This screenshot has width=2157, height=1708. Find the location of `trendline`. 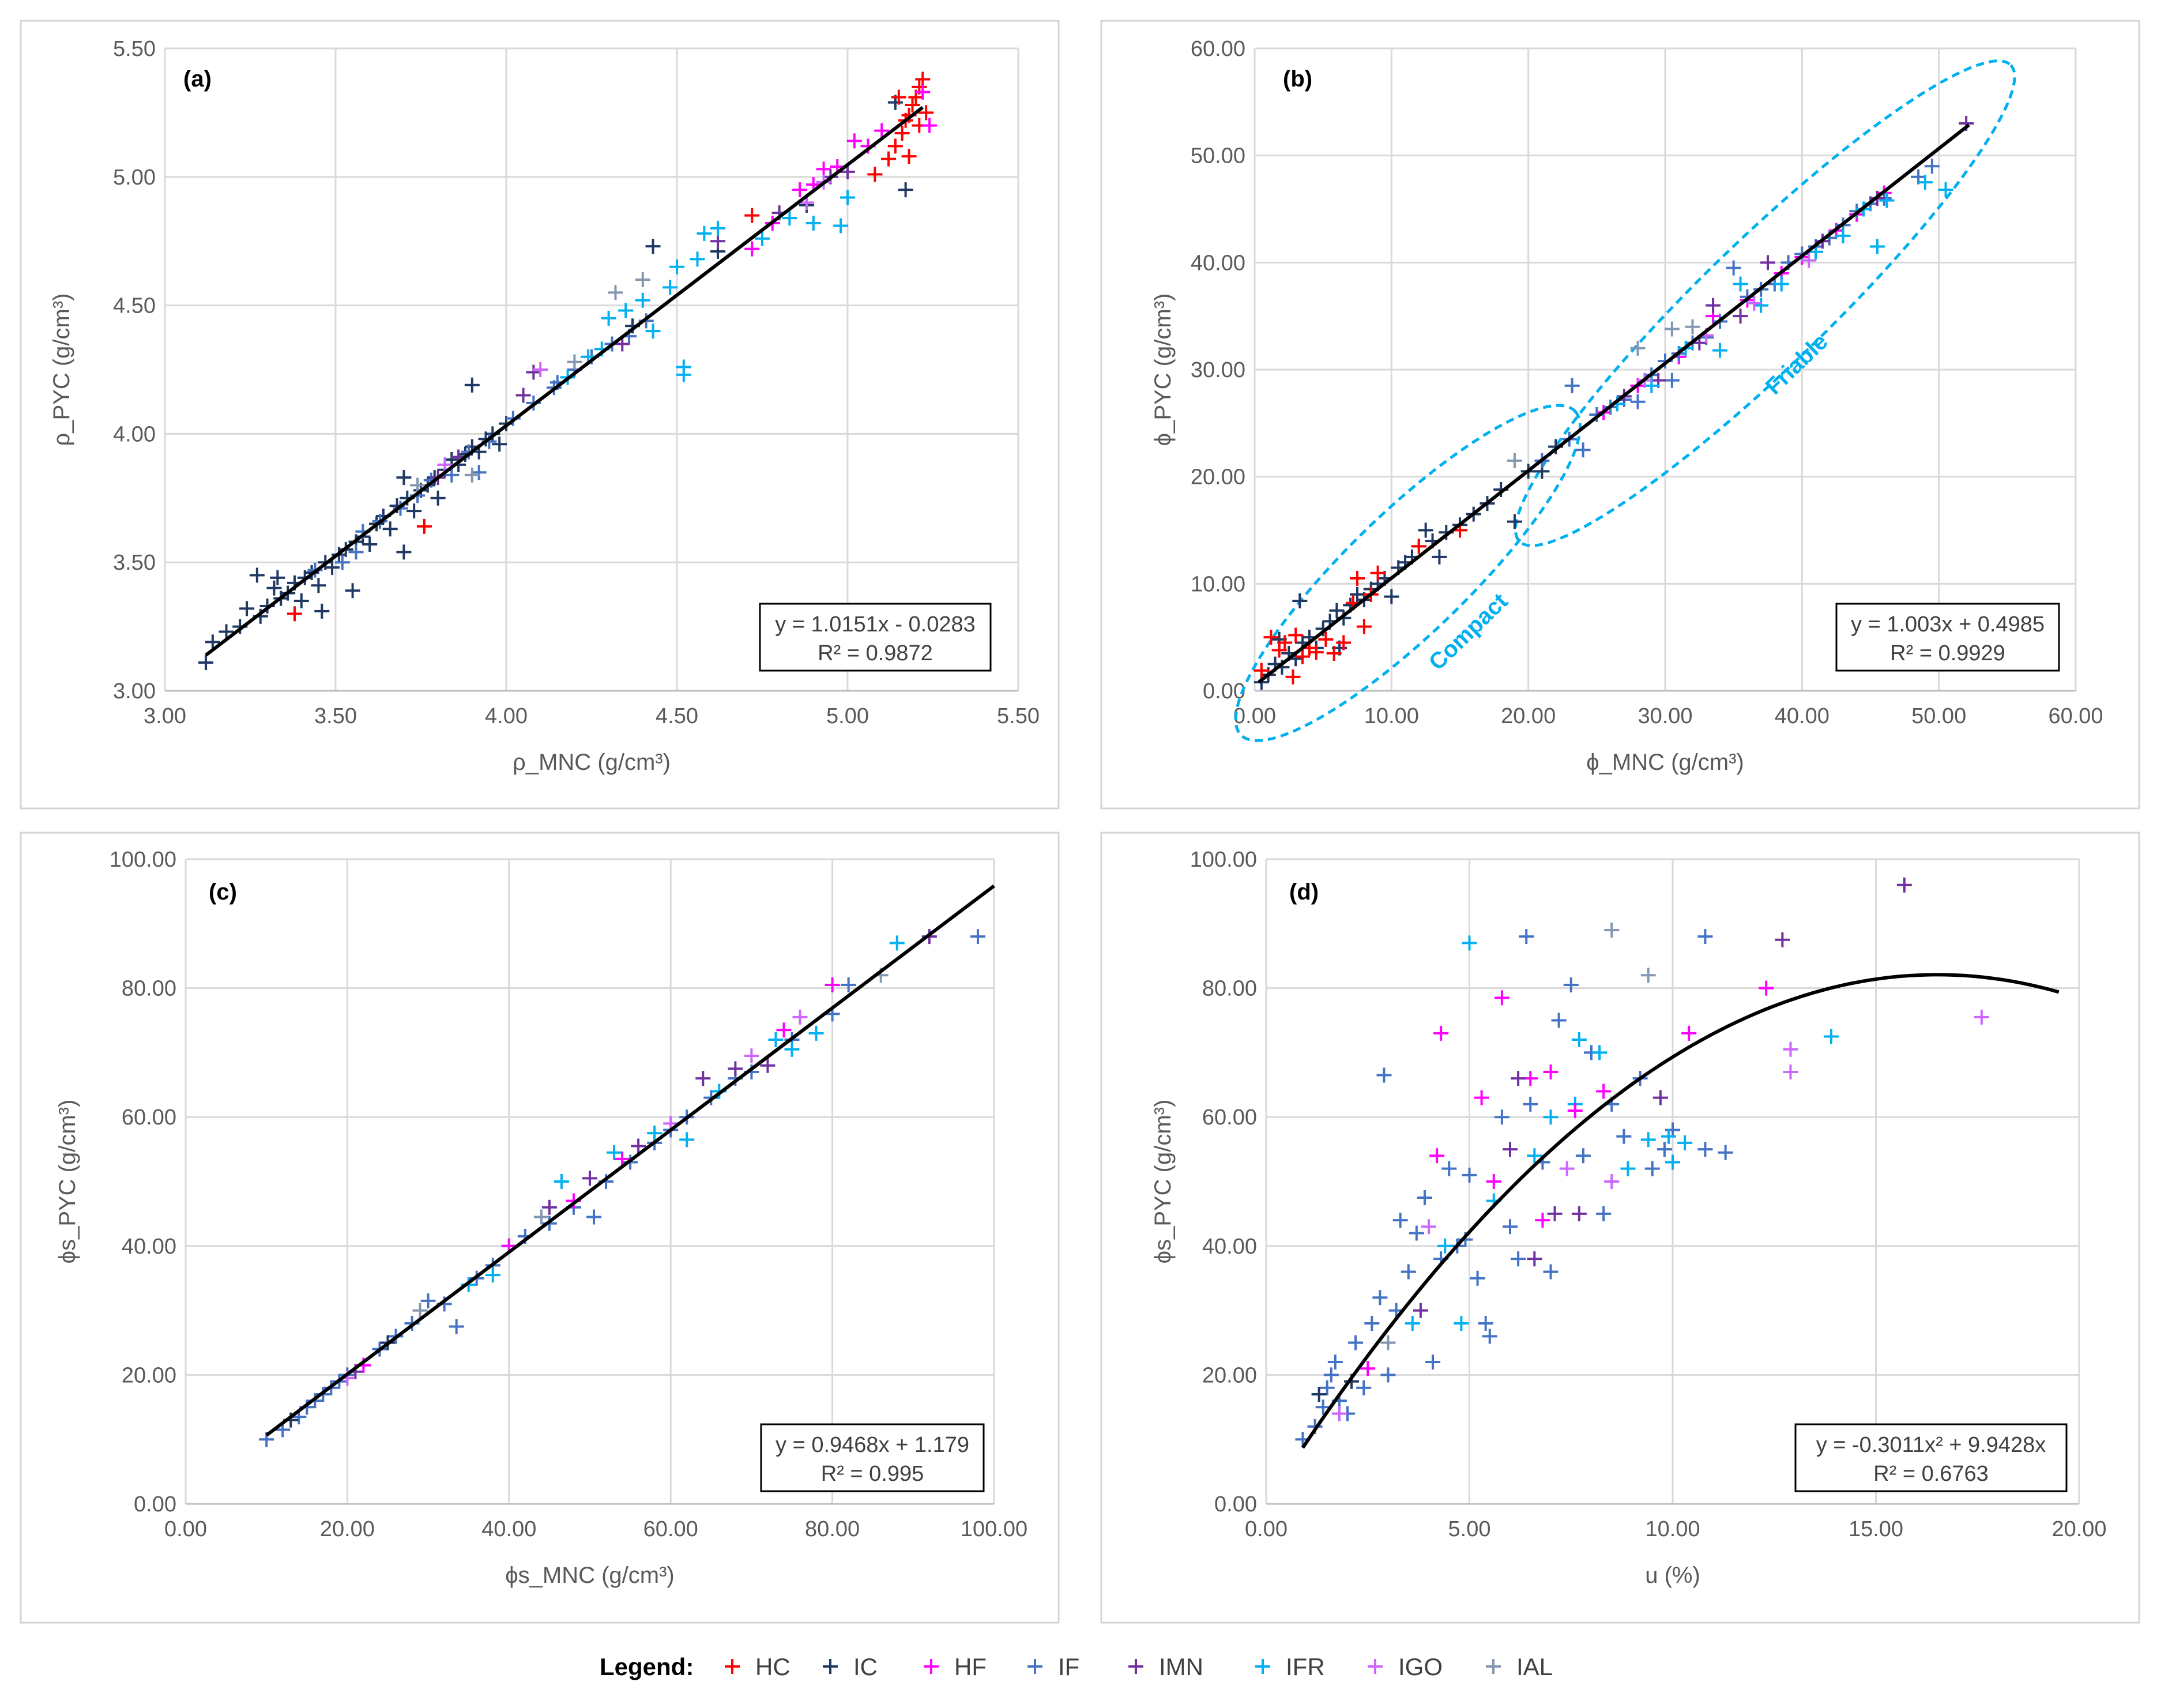

trendline is located at coordinates (1680, 1211).